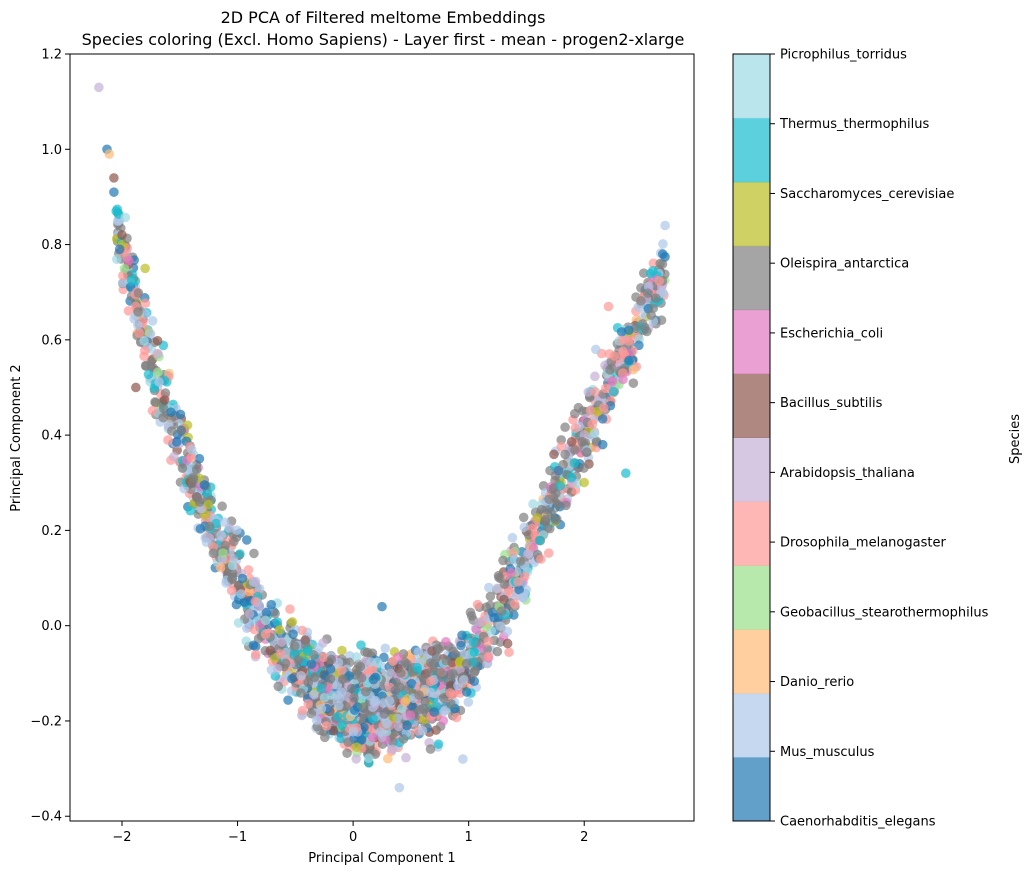  I want to click on y-axis-label: Principal Component 2, so click(16, 437).